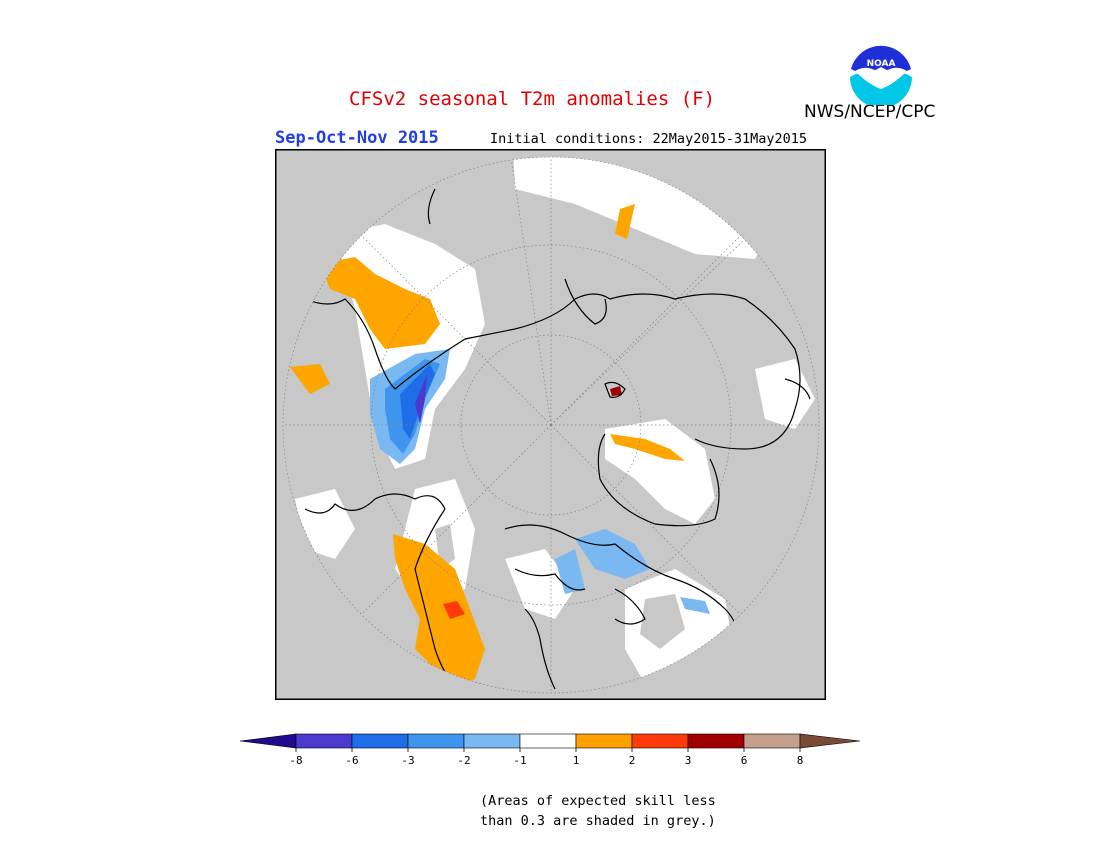 The height and width of the screenshot is (850, 1100). What do you see at coordinates (870, 112) in the screenshot?
I see `agency-label: NWS/NCEP/CPC` at bounding box center [870, 112].